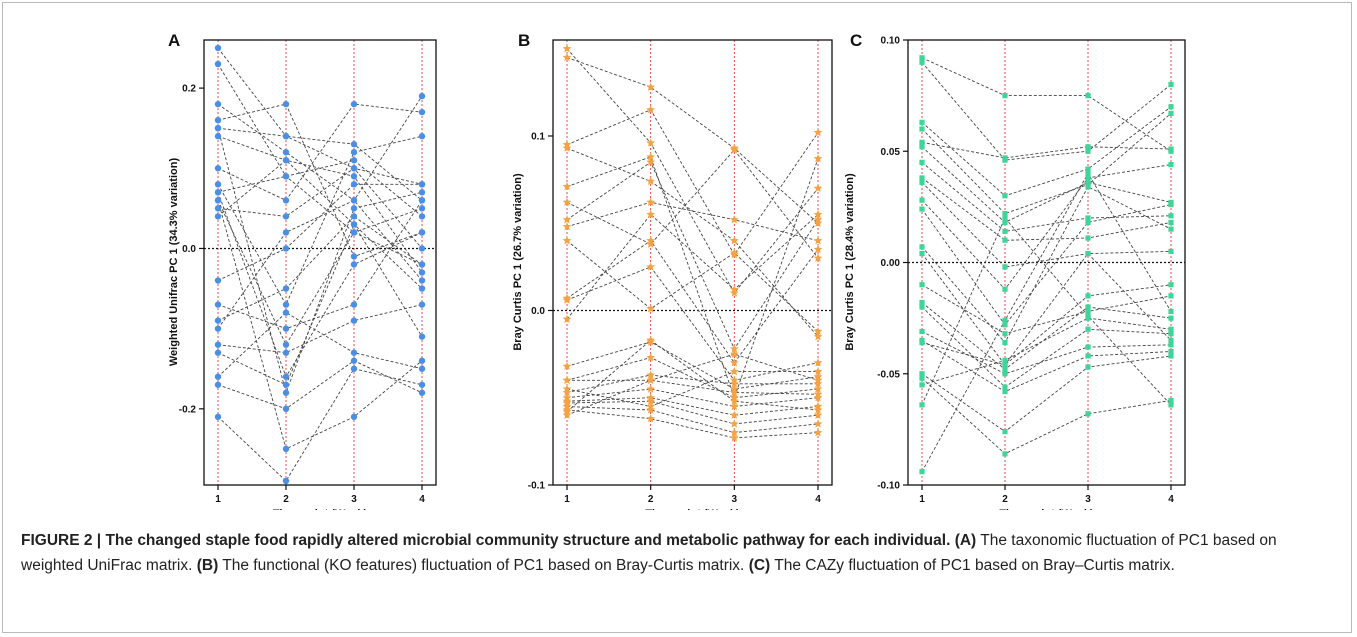  Describe the element at coordinates (1005, 231) in the screenshot. I see `data-point-s7-x2` at that location.